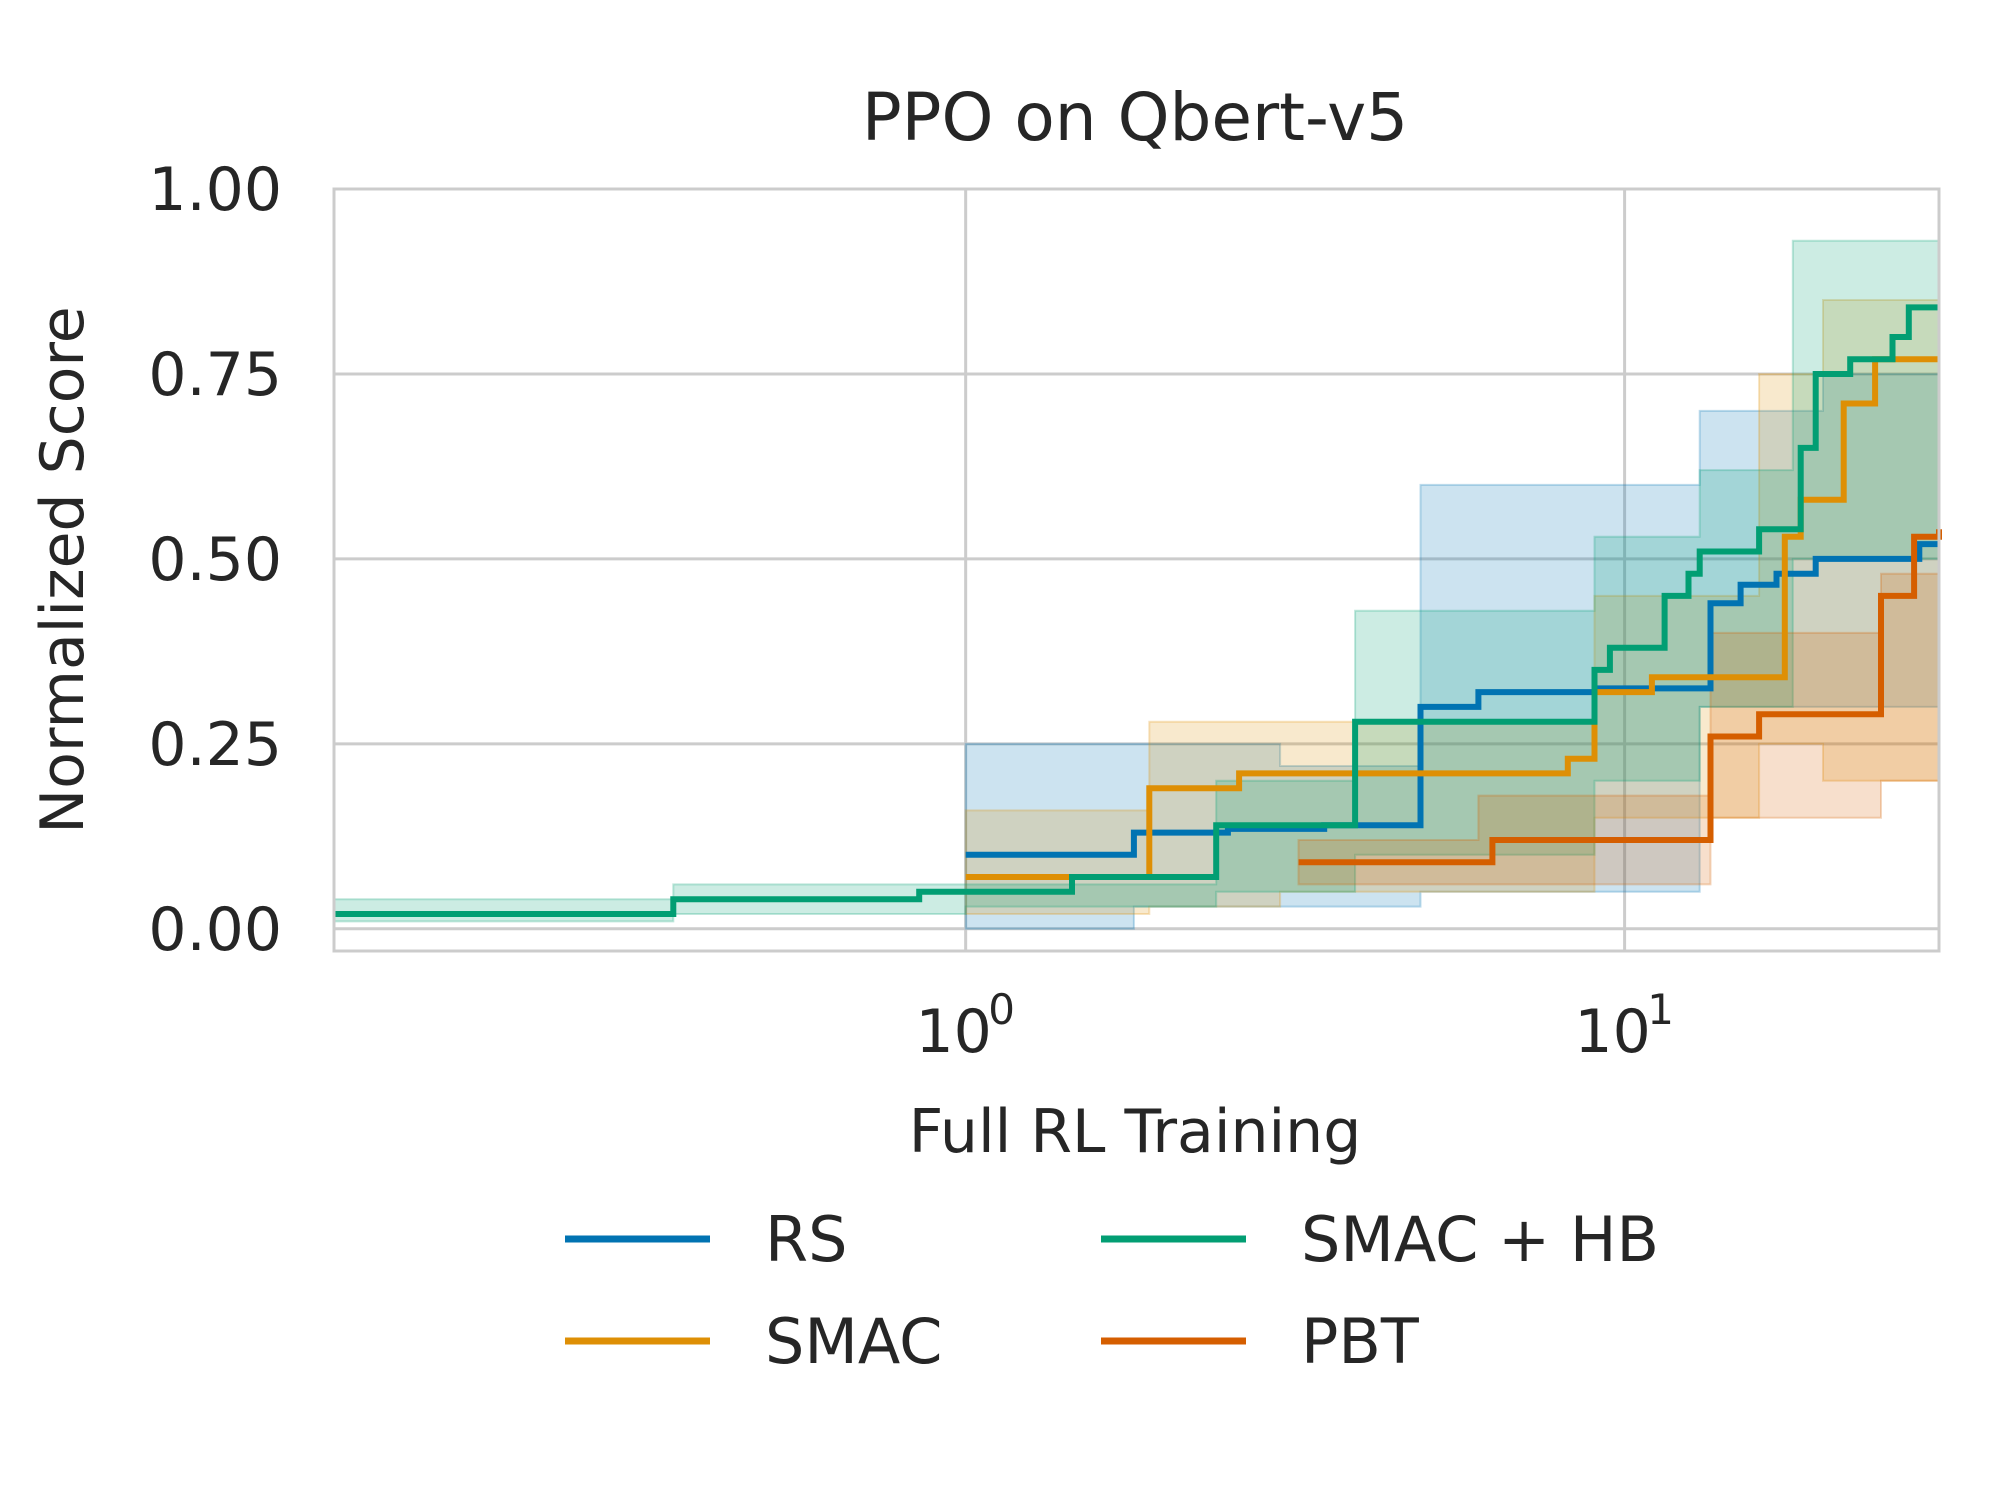 This screenshot has width=2000, height=1500. Describe the element at coordinates (1294, 1026) in the screenshot. I see `x-tick-labels: 10⁰ 10¹` at that location.